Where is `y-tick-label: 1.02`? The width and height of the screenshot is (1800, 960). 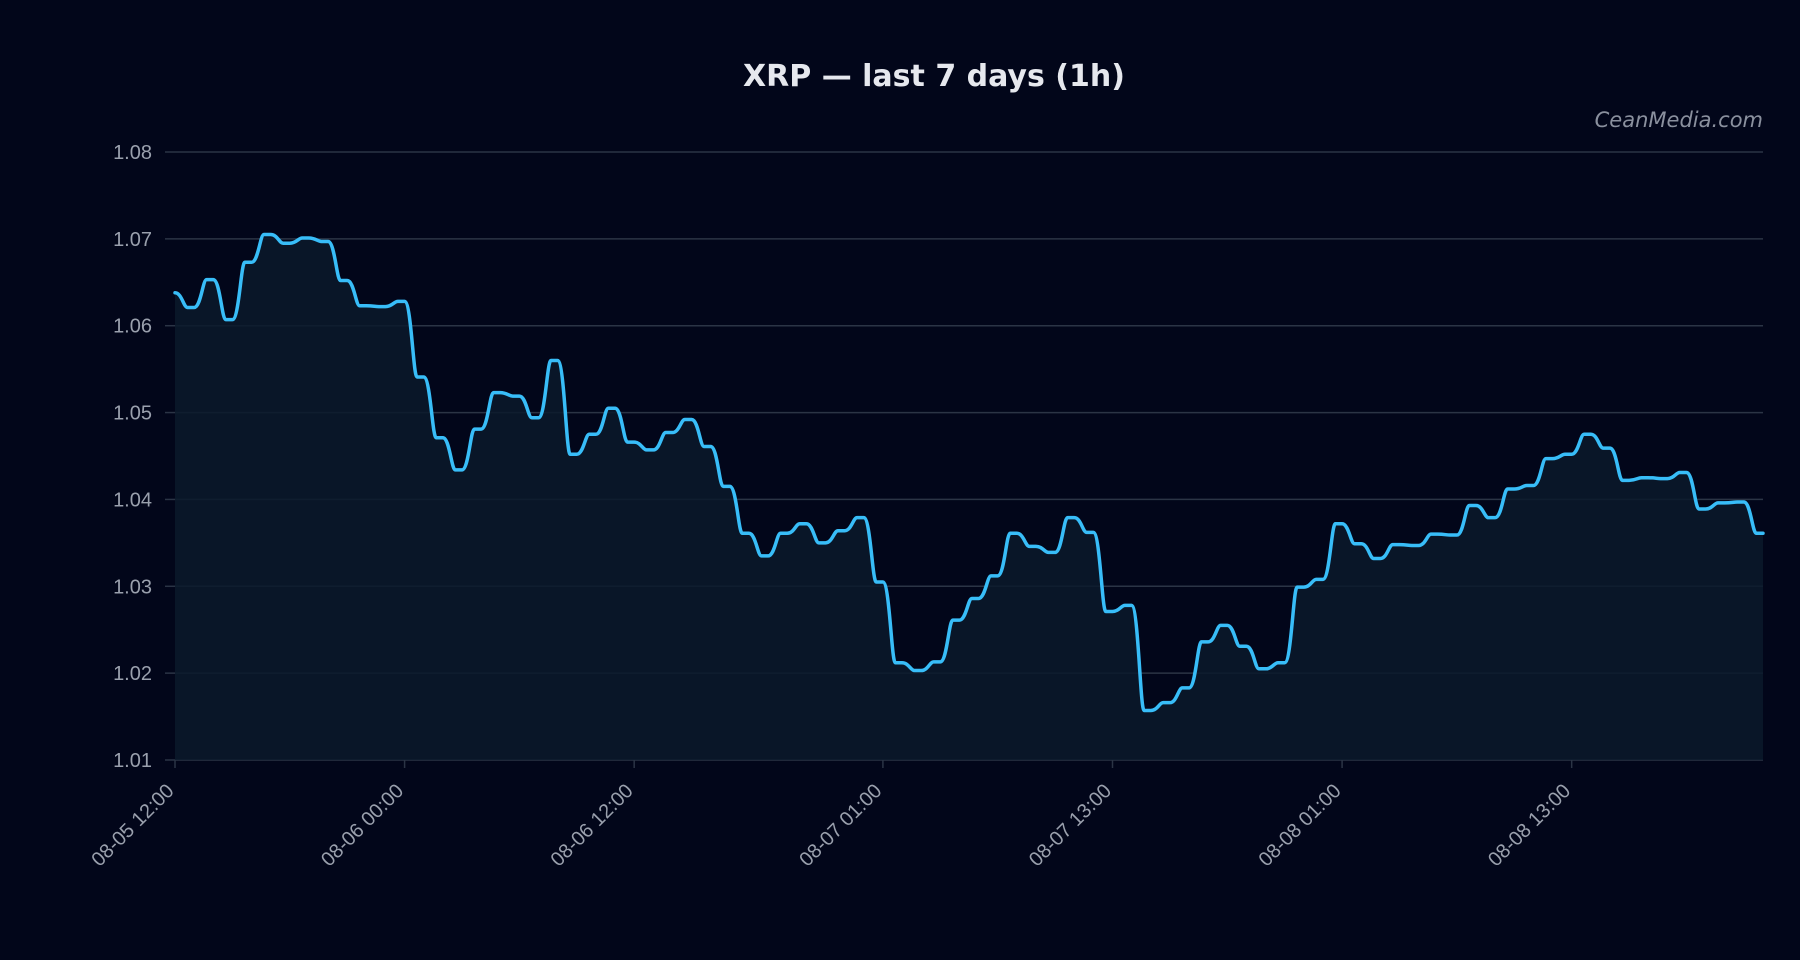
y-tick-label: 1.02 is located at coordinates (132, 674).